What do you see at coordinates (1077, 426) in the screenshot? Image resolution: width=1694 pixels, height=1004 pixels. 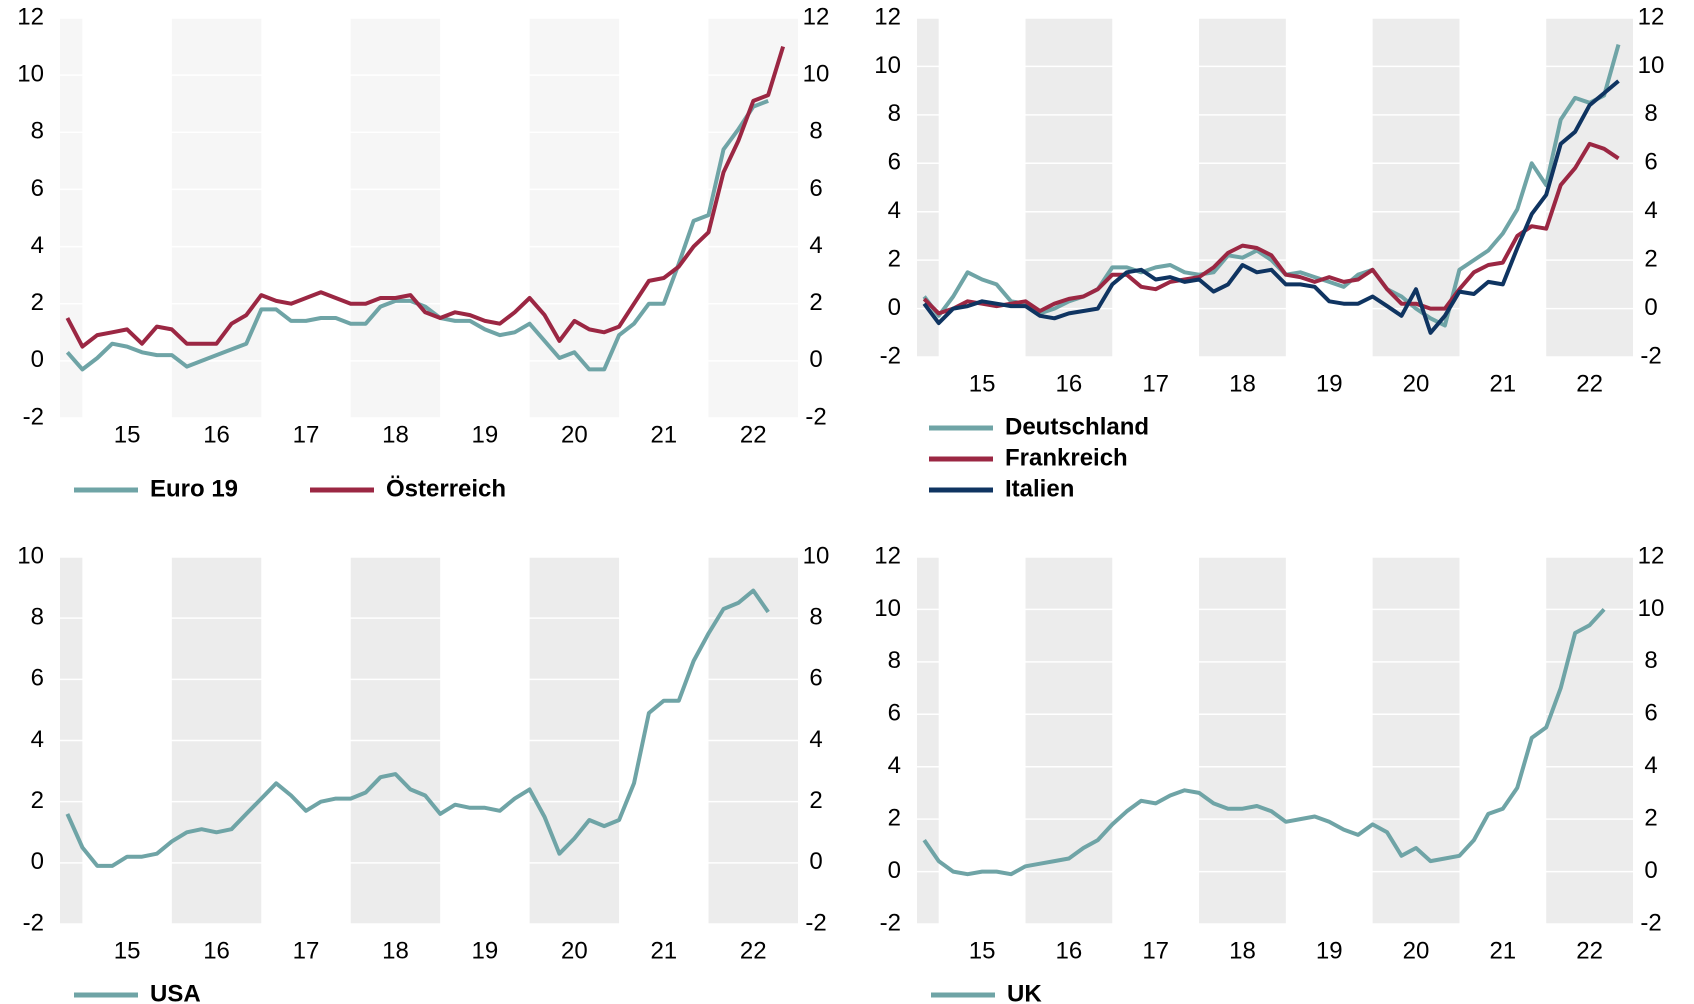 I see `legend-label: Deutschland` at bounding box center [1077, 426].